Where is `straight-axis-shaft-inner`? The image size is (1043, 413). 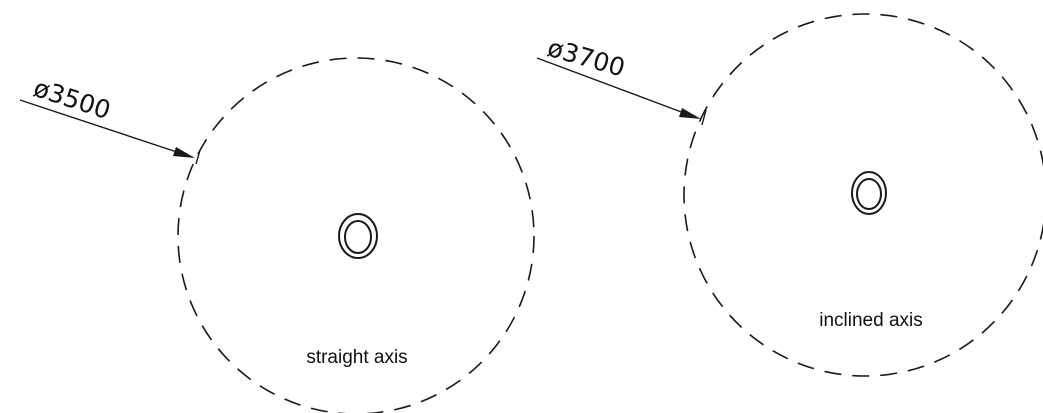 straight-axis-shaft-inner is located at coordinates (358, 237).